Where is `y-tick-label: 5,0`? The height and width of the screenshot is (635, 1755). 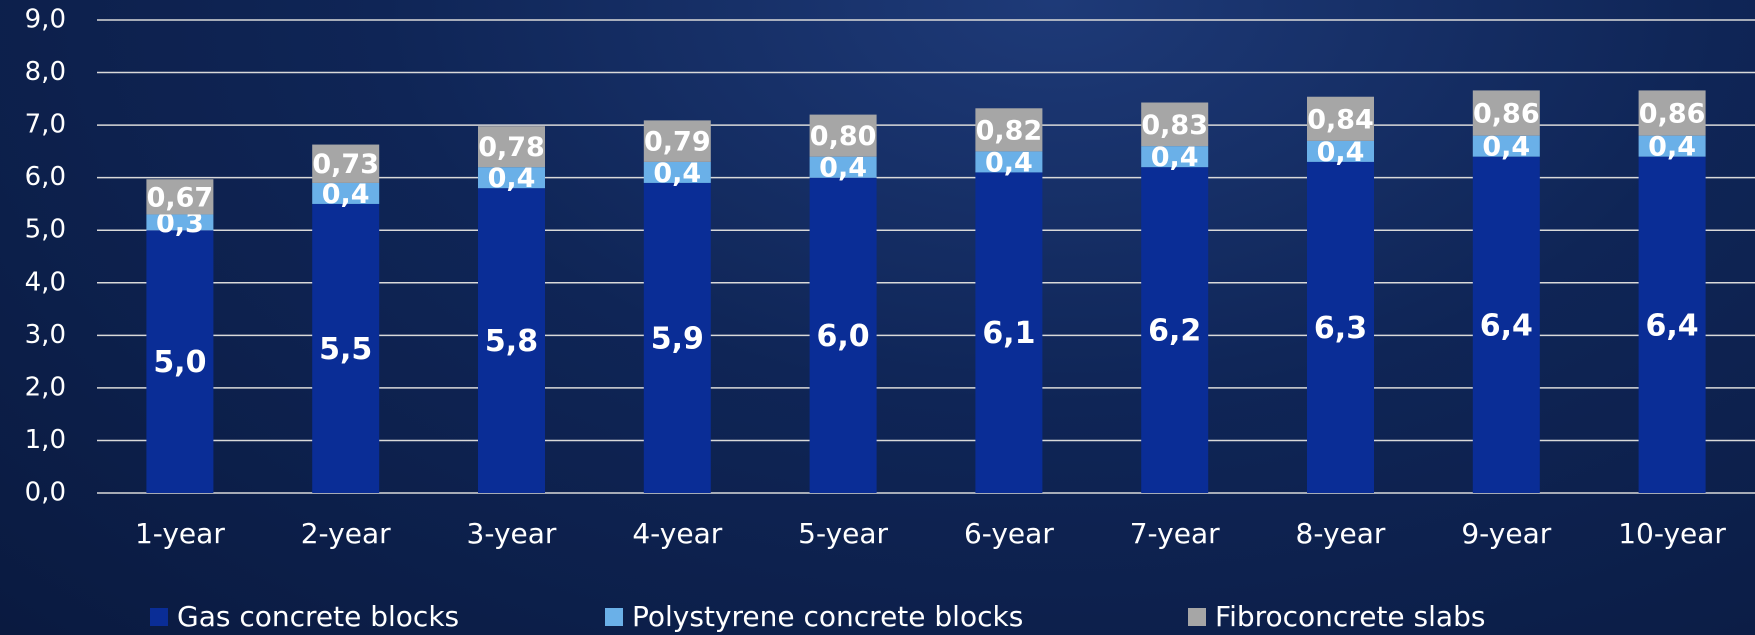
y-tick-label: 5,0 is located at coordinates (45, 230).